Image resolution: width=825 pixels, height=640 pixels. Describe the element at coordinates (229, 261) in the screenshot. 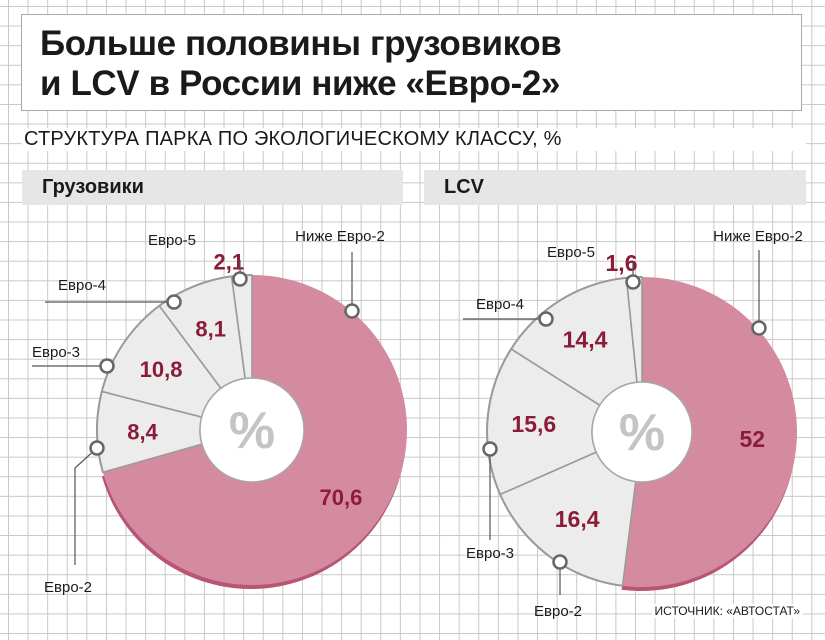

I see `value-label-euro-5: 2,1` at that location.